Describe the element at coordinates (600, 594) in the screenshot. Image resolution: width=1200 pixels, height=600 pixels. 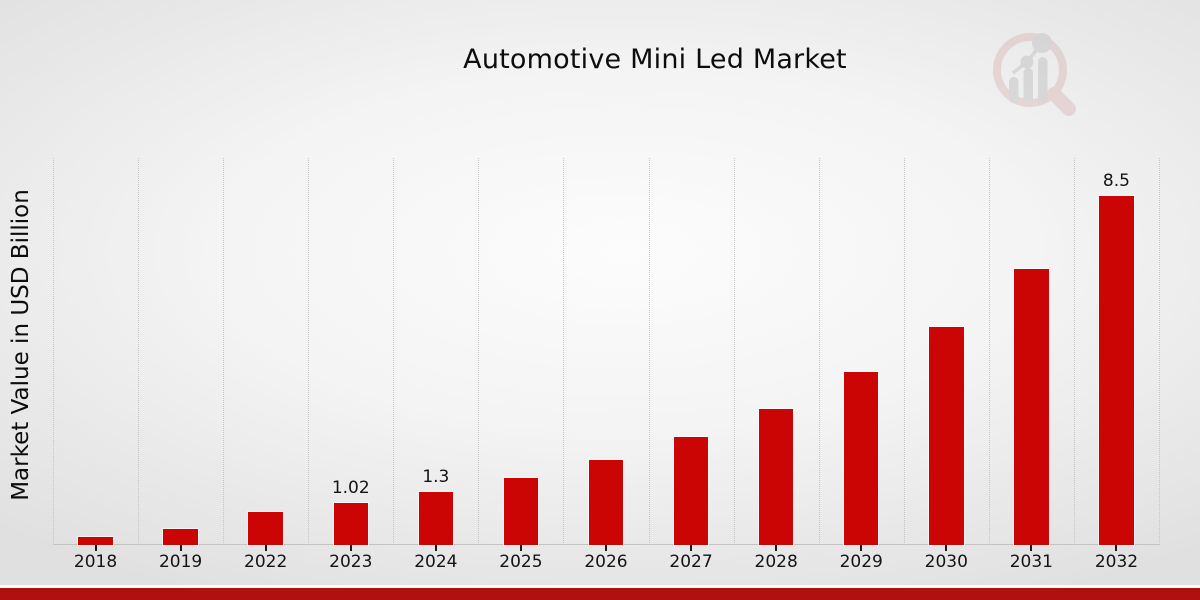
I see `footer-red-strip` at that location.